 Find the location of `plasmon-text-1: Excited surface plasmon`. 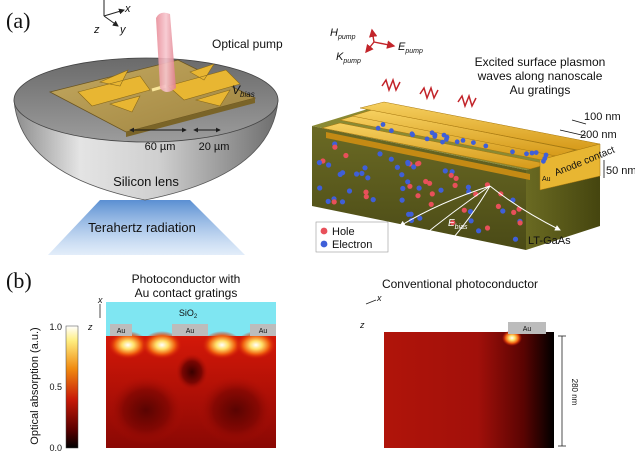

plasmon-text-1: Excited surface plasmon is located at coordinates (540, 62).